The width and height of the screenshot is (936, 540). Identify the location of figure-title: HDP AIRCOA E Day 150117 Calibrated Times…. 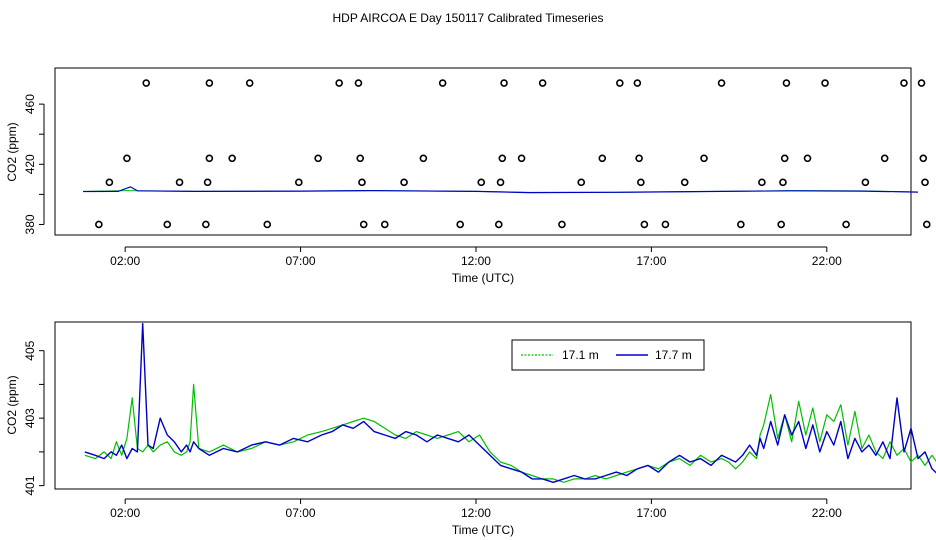
(467, 18).